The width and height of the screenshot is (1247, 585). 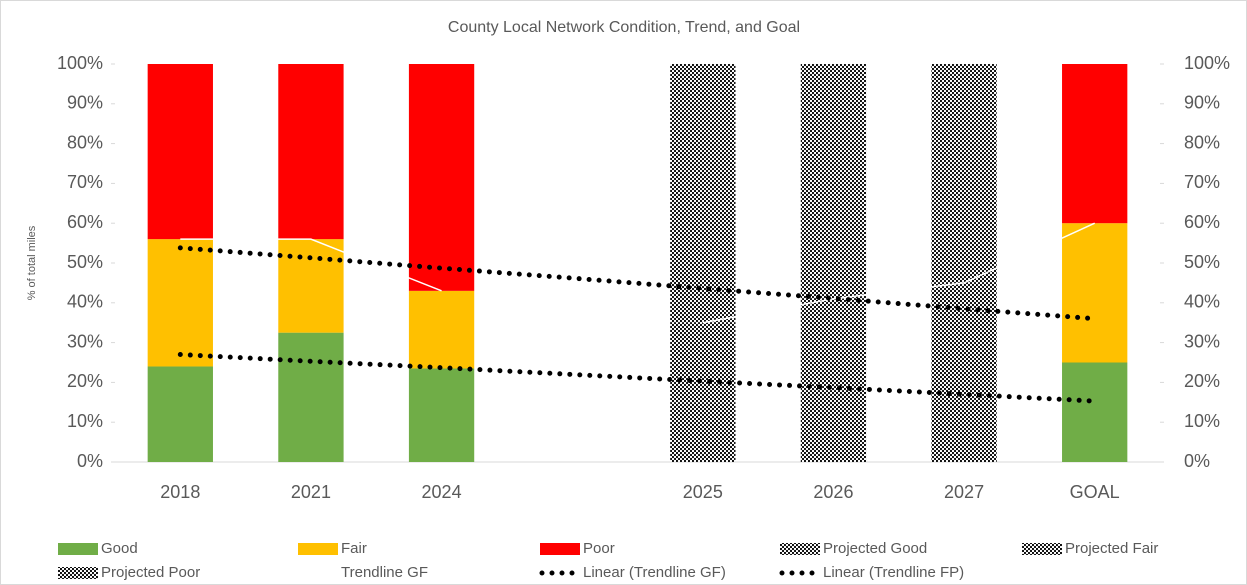 I want to click on y2-tick-label: 0%, so click(x=1197, y=461).